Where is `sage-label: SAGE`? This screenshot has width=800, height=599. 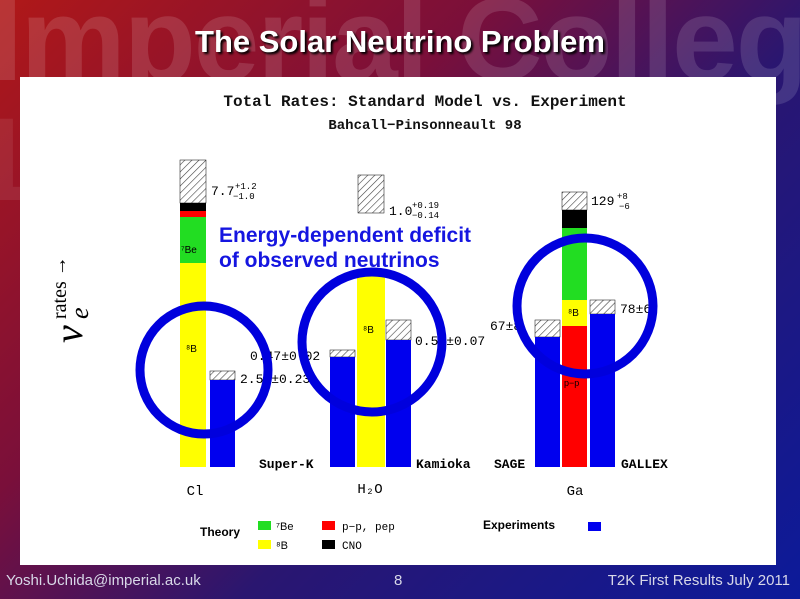 sage-label: SAGE is located at coordinates (509, 464).